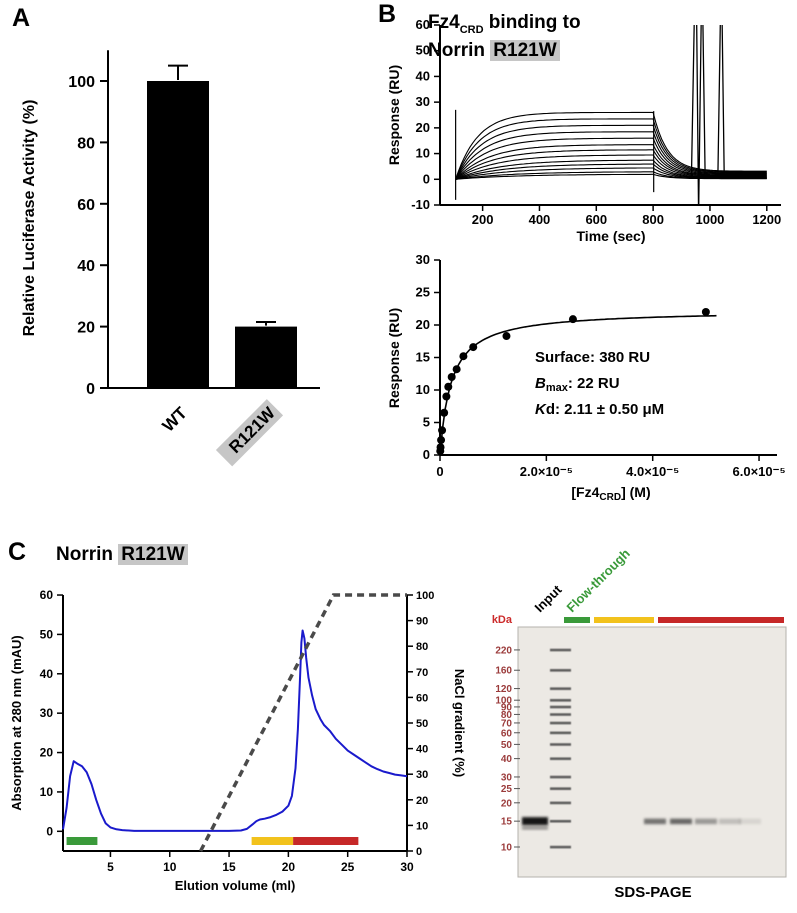 Image resolution: width=797 pixels, height=913 pixels. Describe the element at coordinates (178, 234) in the screenshot. I see `bar-wt` at that location.